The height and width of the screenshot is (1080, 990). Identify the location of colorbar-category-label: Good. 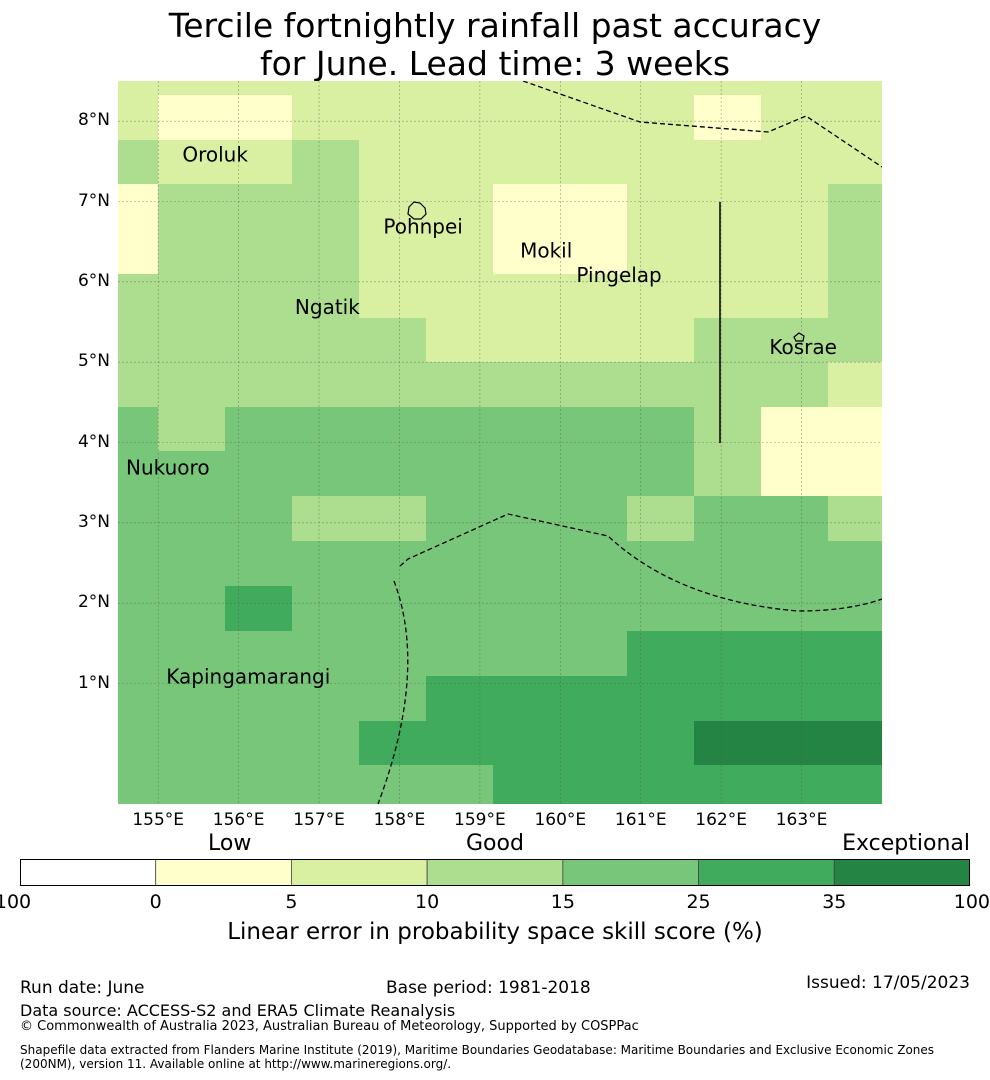
(495, 843).